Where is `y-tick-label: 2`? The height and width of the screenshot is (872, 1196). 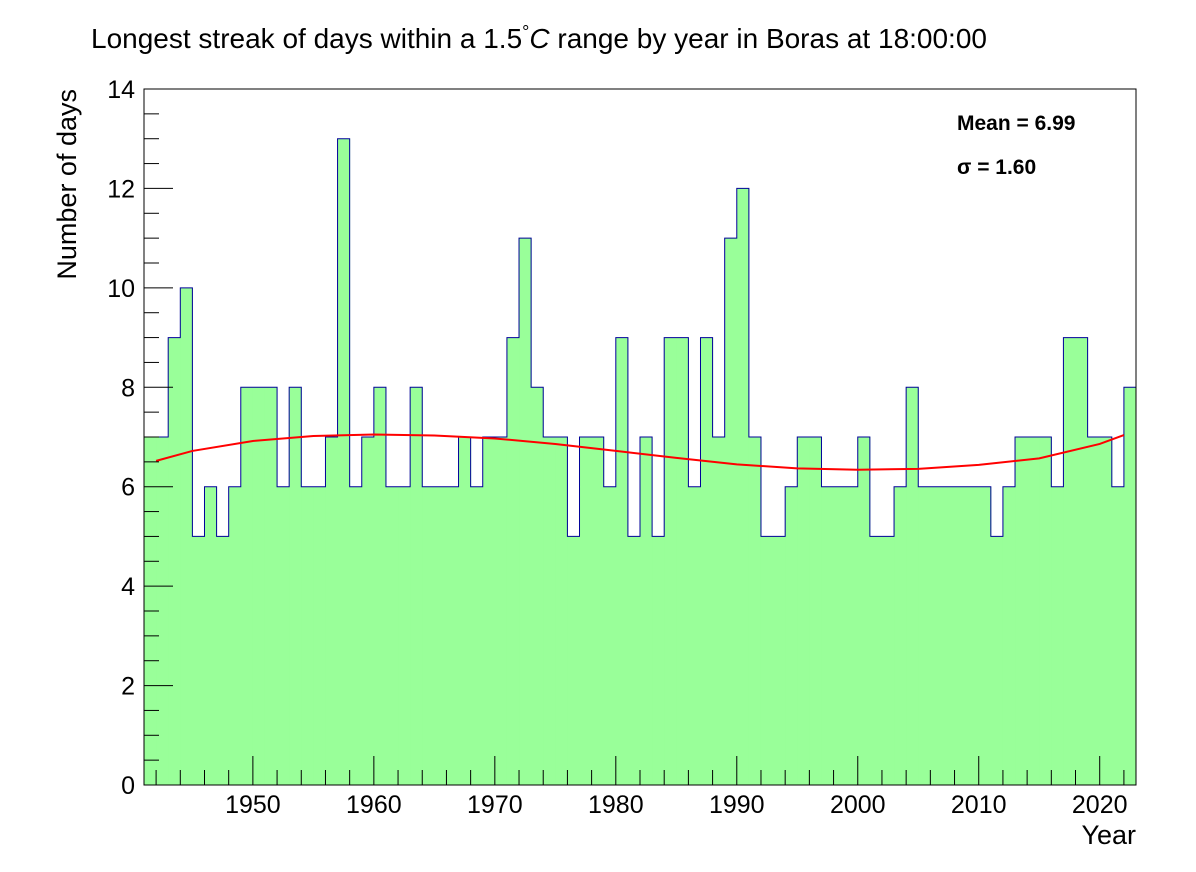 y-tick-label: 2 is located at coordinates (128, 687).